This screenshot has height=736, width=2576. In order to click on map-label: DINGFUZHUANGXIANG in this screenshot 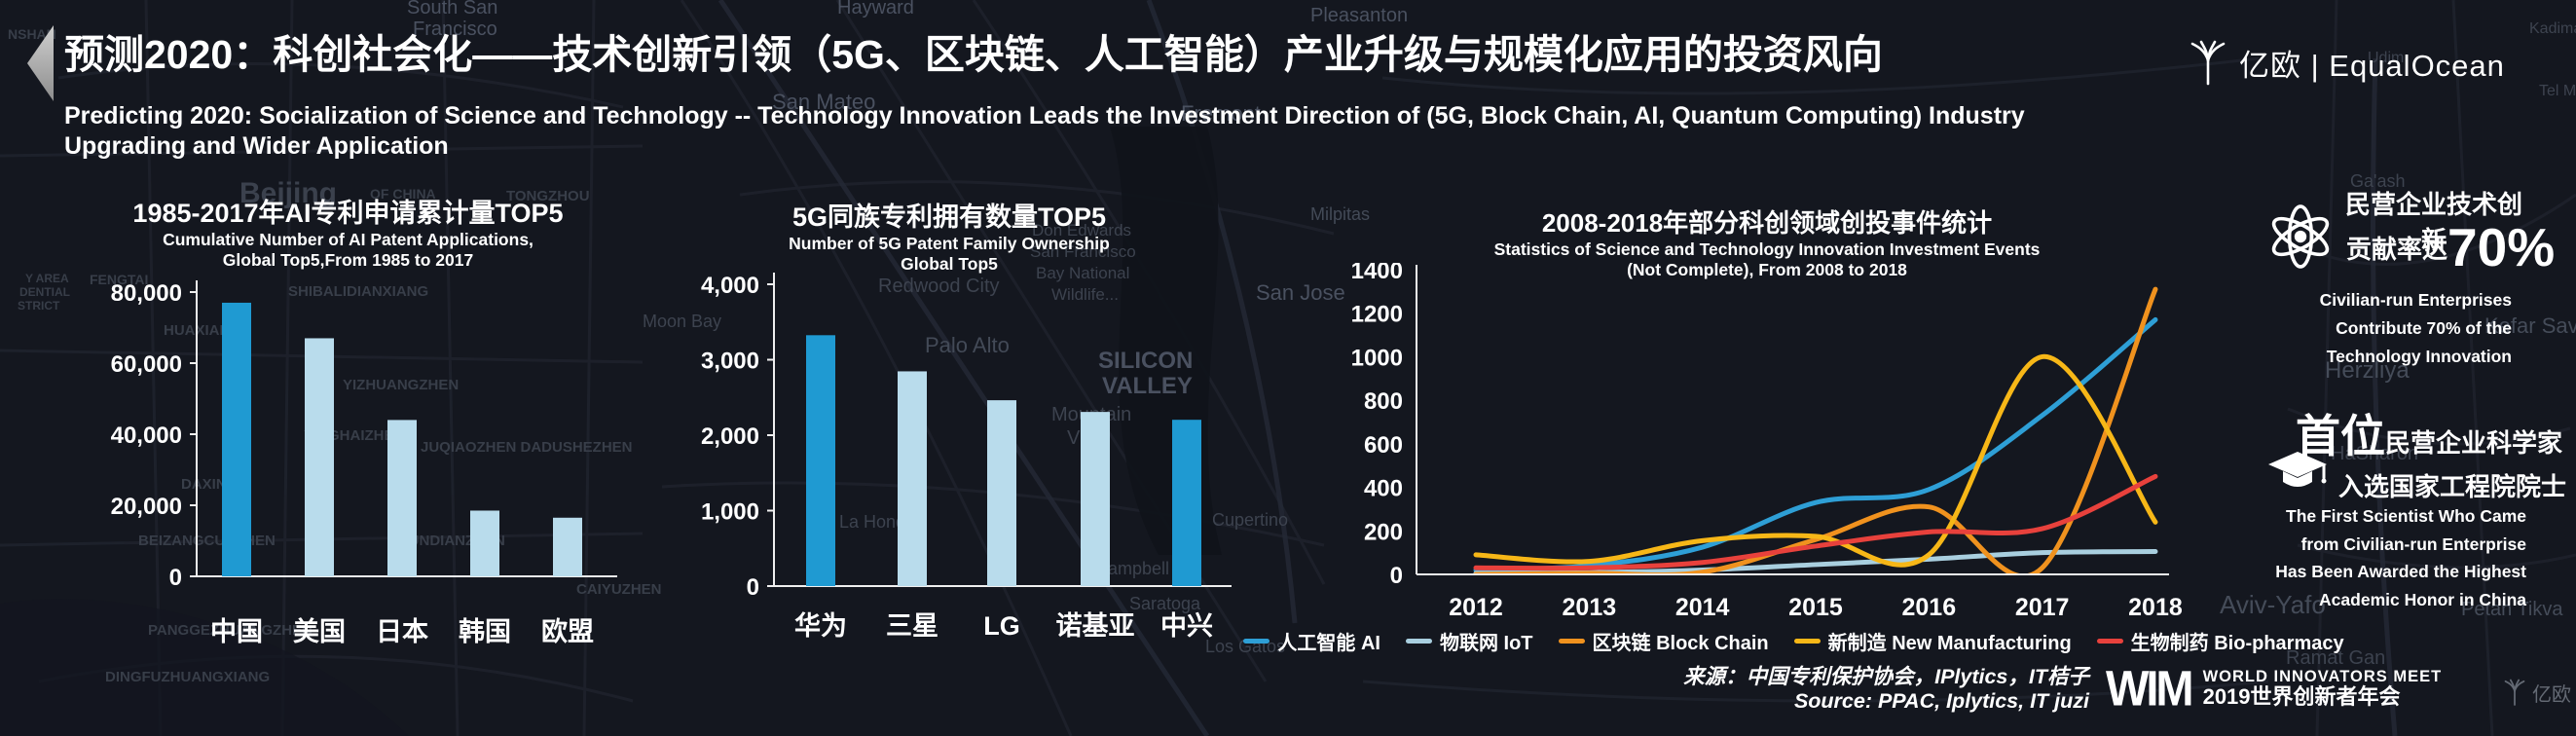, I will do `click(187, 677)`.